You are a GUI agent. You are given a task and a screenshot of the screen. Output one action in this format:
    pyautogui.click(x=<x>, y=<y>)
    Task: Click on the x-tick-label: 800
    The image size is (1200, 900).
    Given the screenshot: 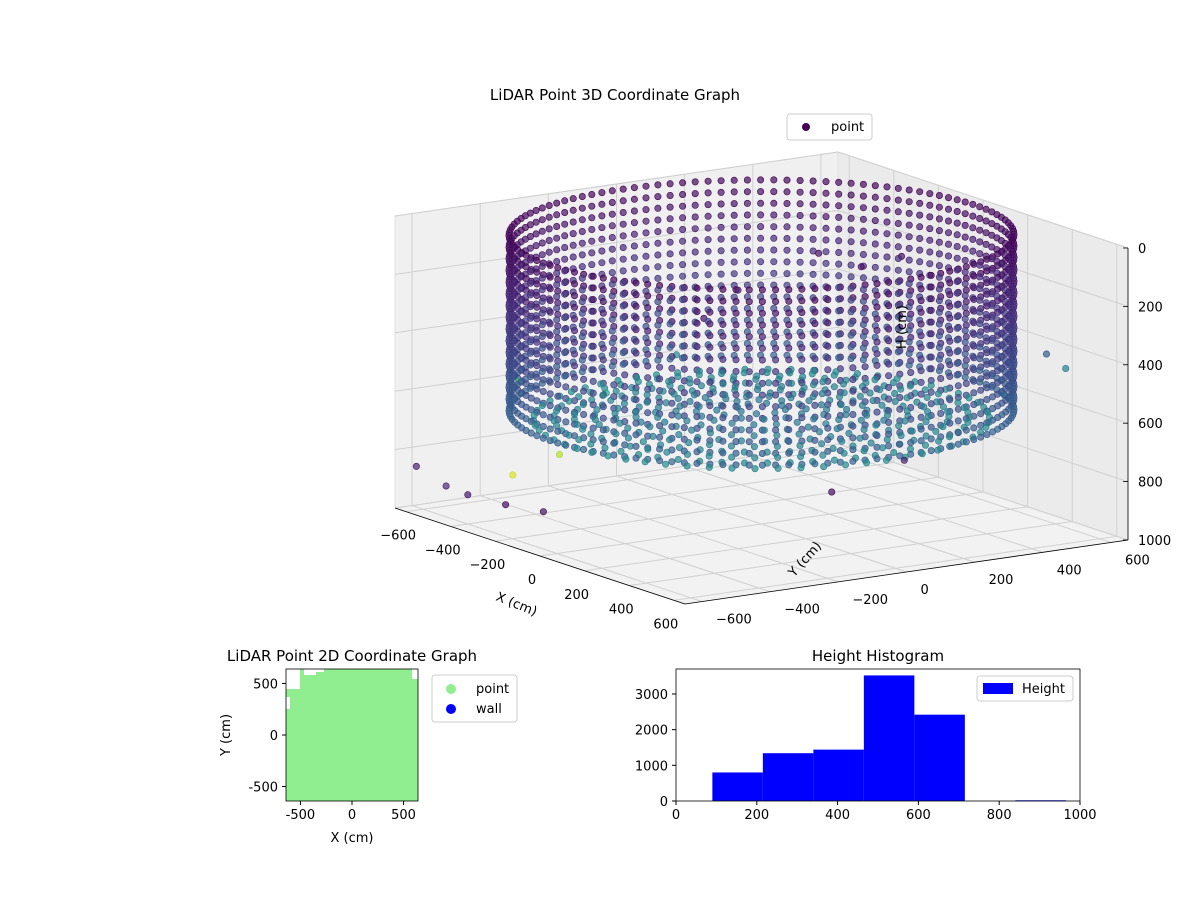 What is the action you would take?
    pyautogui.click(x=999, y=815)
    